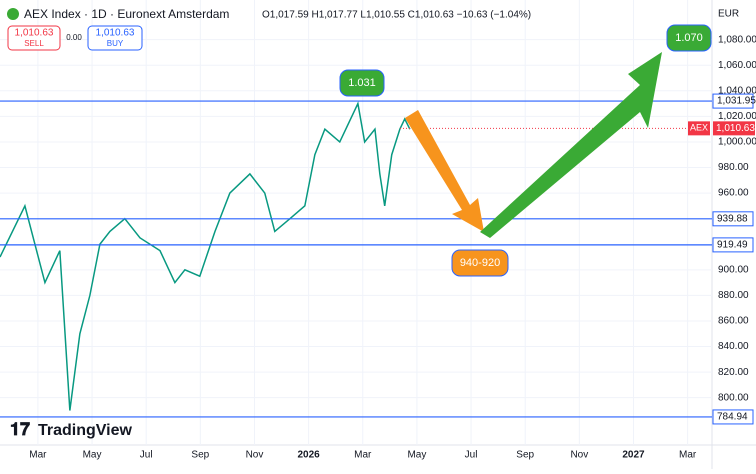  Describe the element at coordinates (115, 43) in the screenshot. I see `buy-label: BUY` at that location.